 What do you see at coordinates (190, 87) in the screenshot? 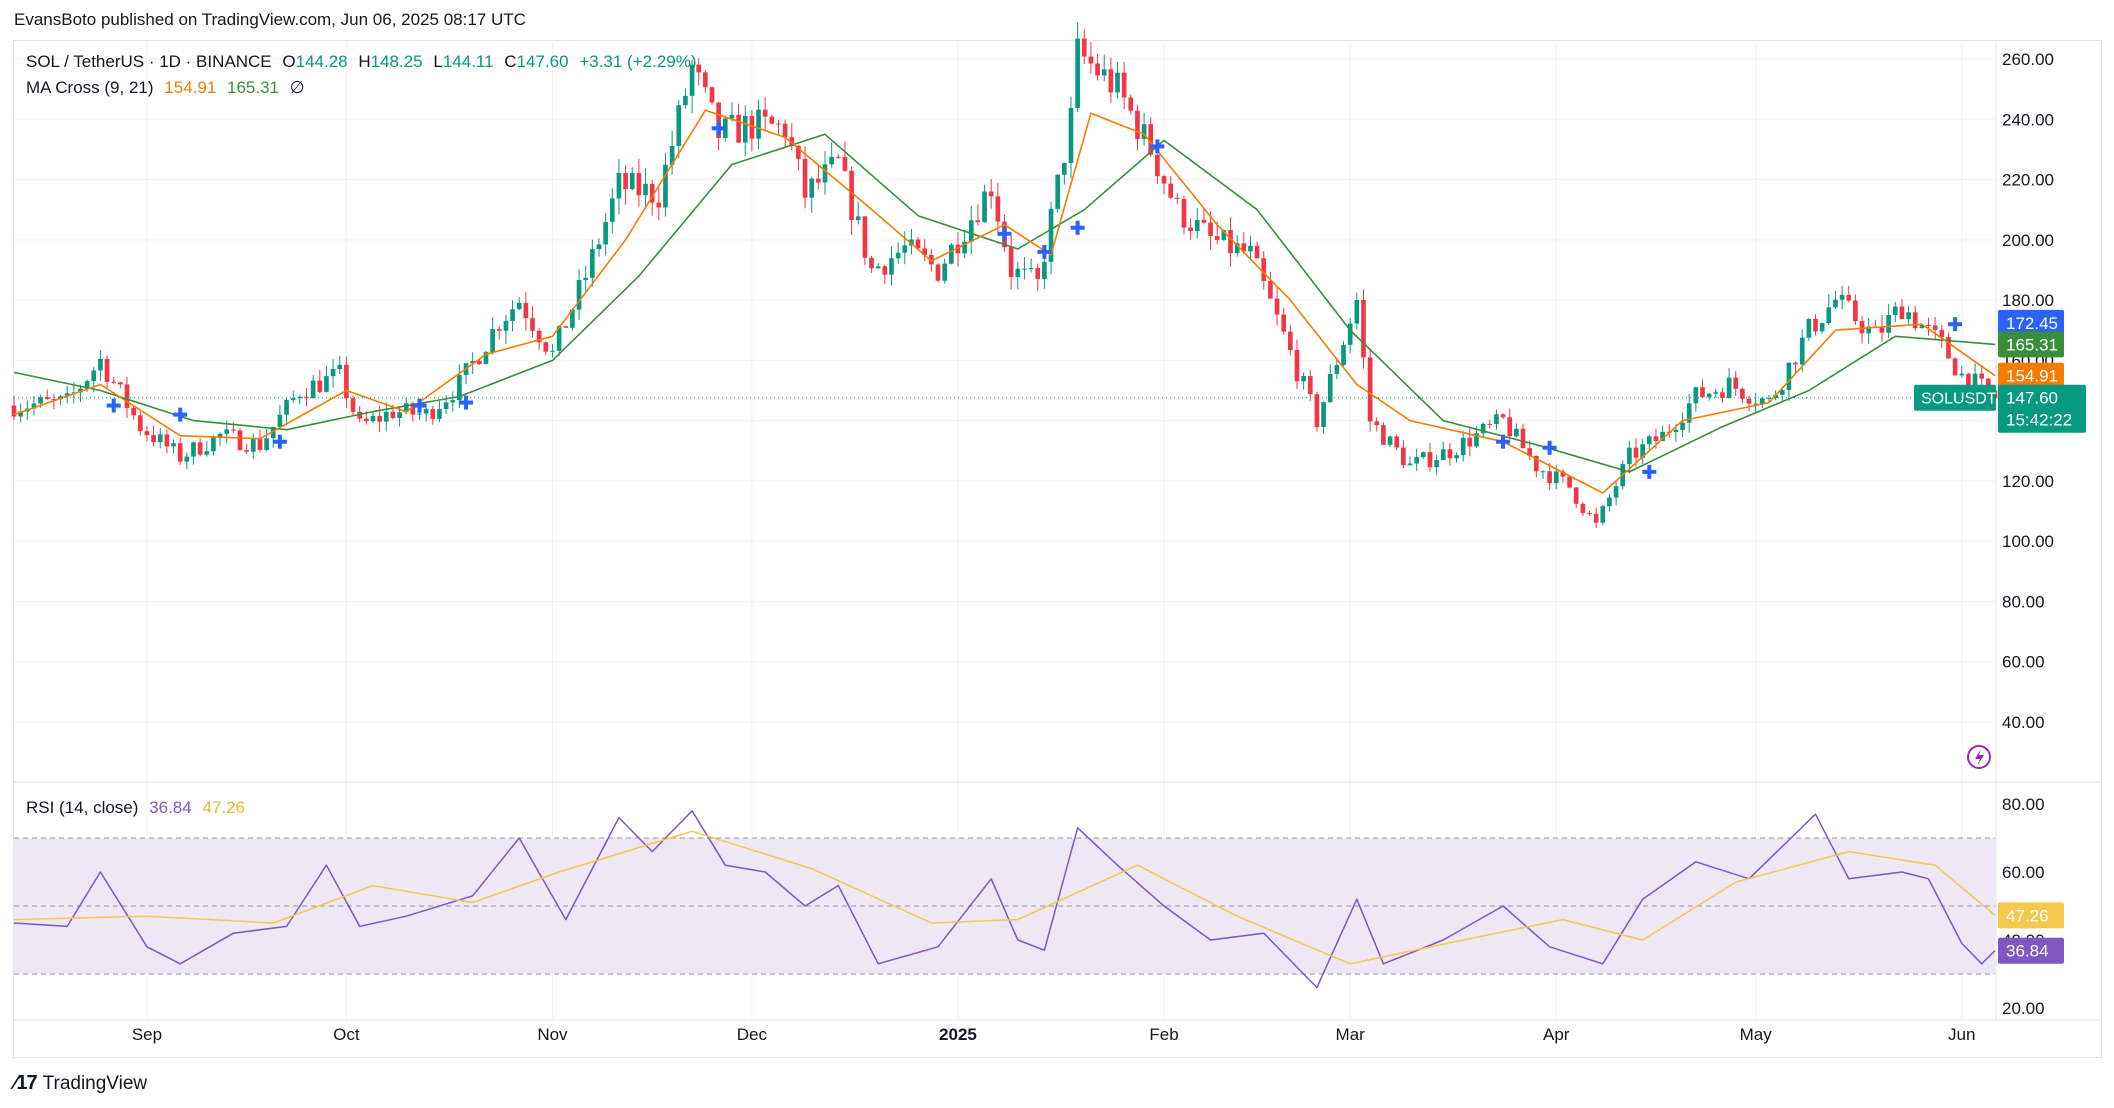
I see `ma-fast-value: 154.91` at bounding box center [190, 87].